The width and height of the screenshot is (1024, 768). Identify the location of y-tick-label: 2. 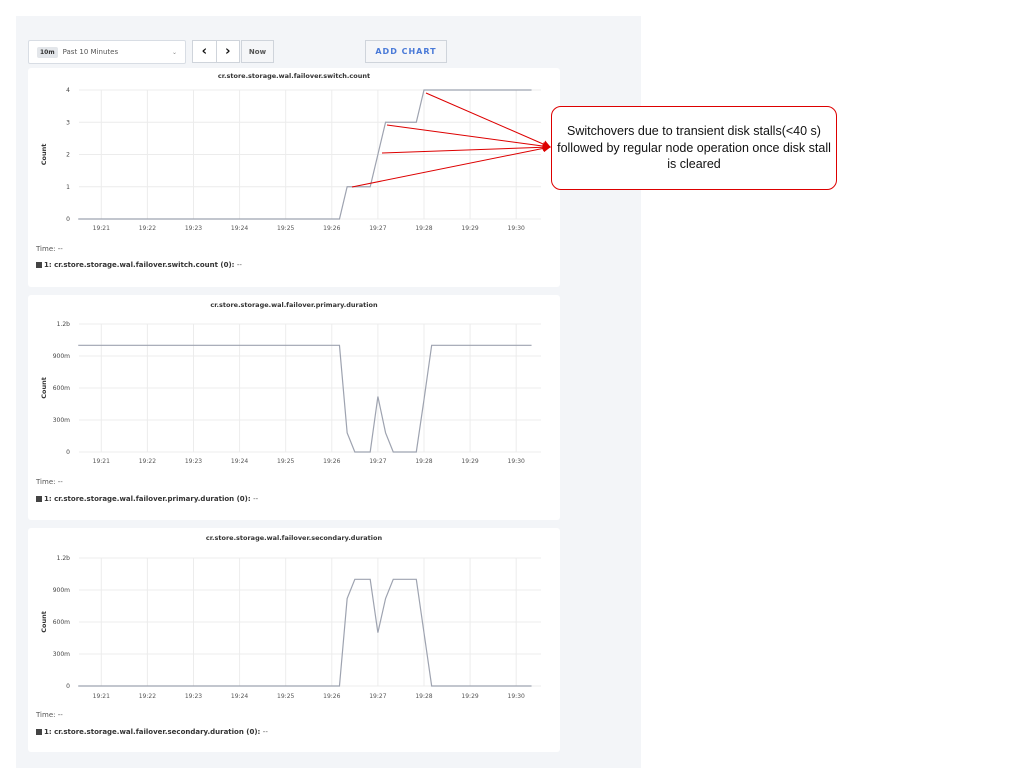
(68, 155).